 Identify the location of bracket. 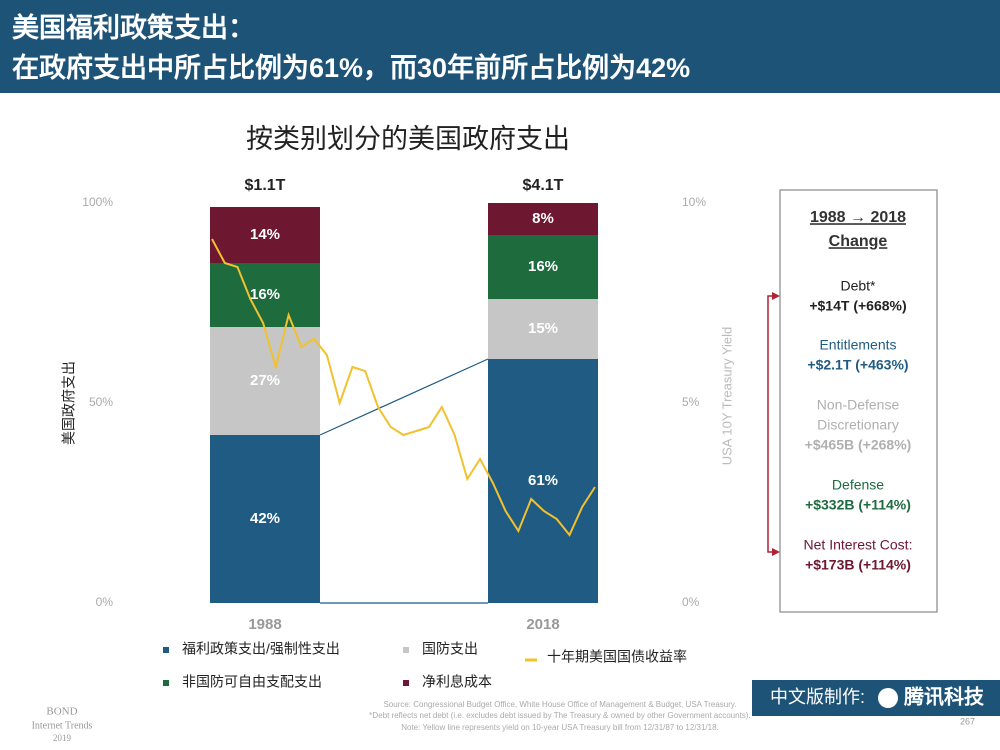
(772, 424).